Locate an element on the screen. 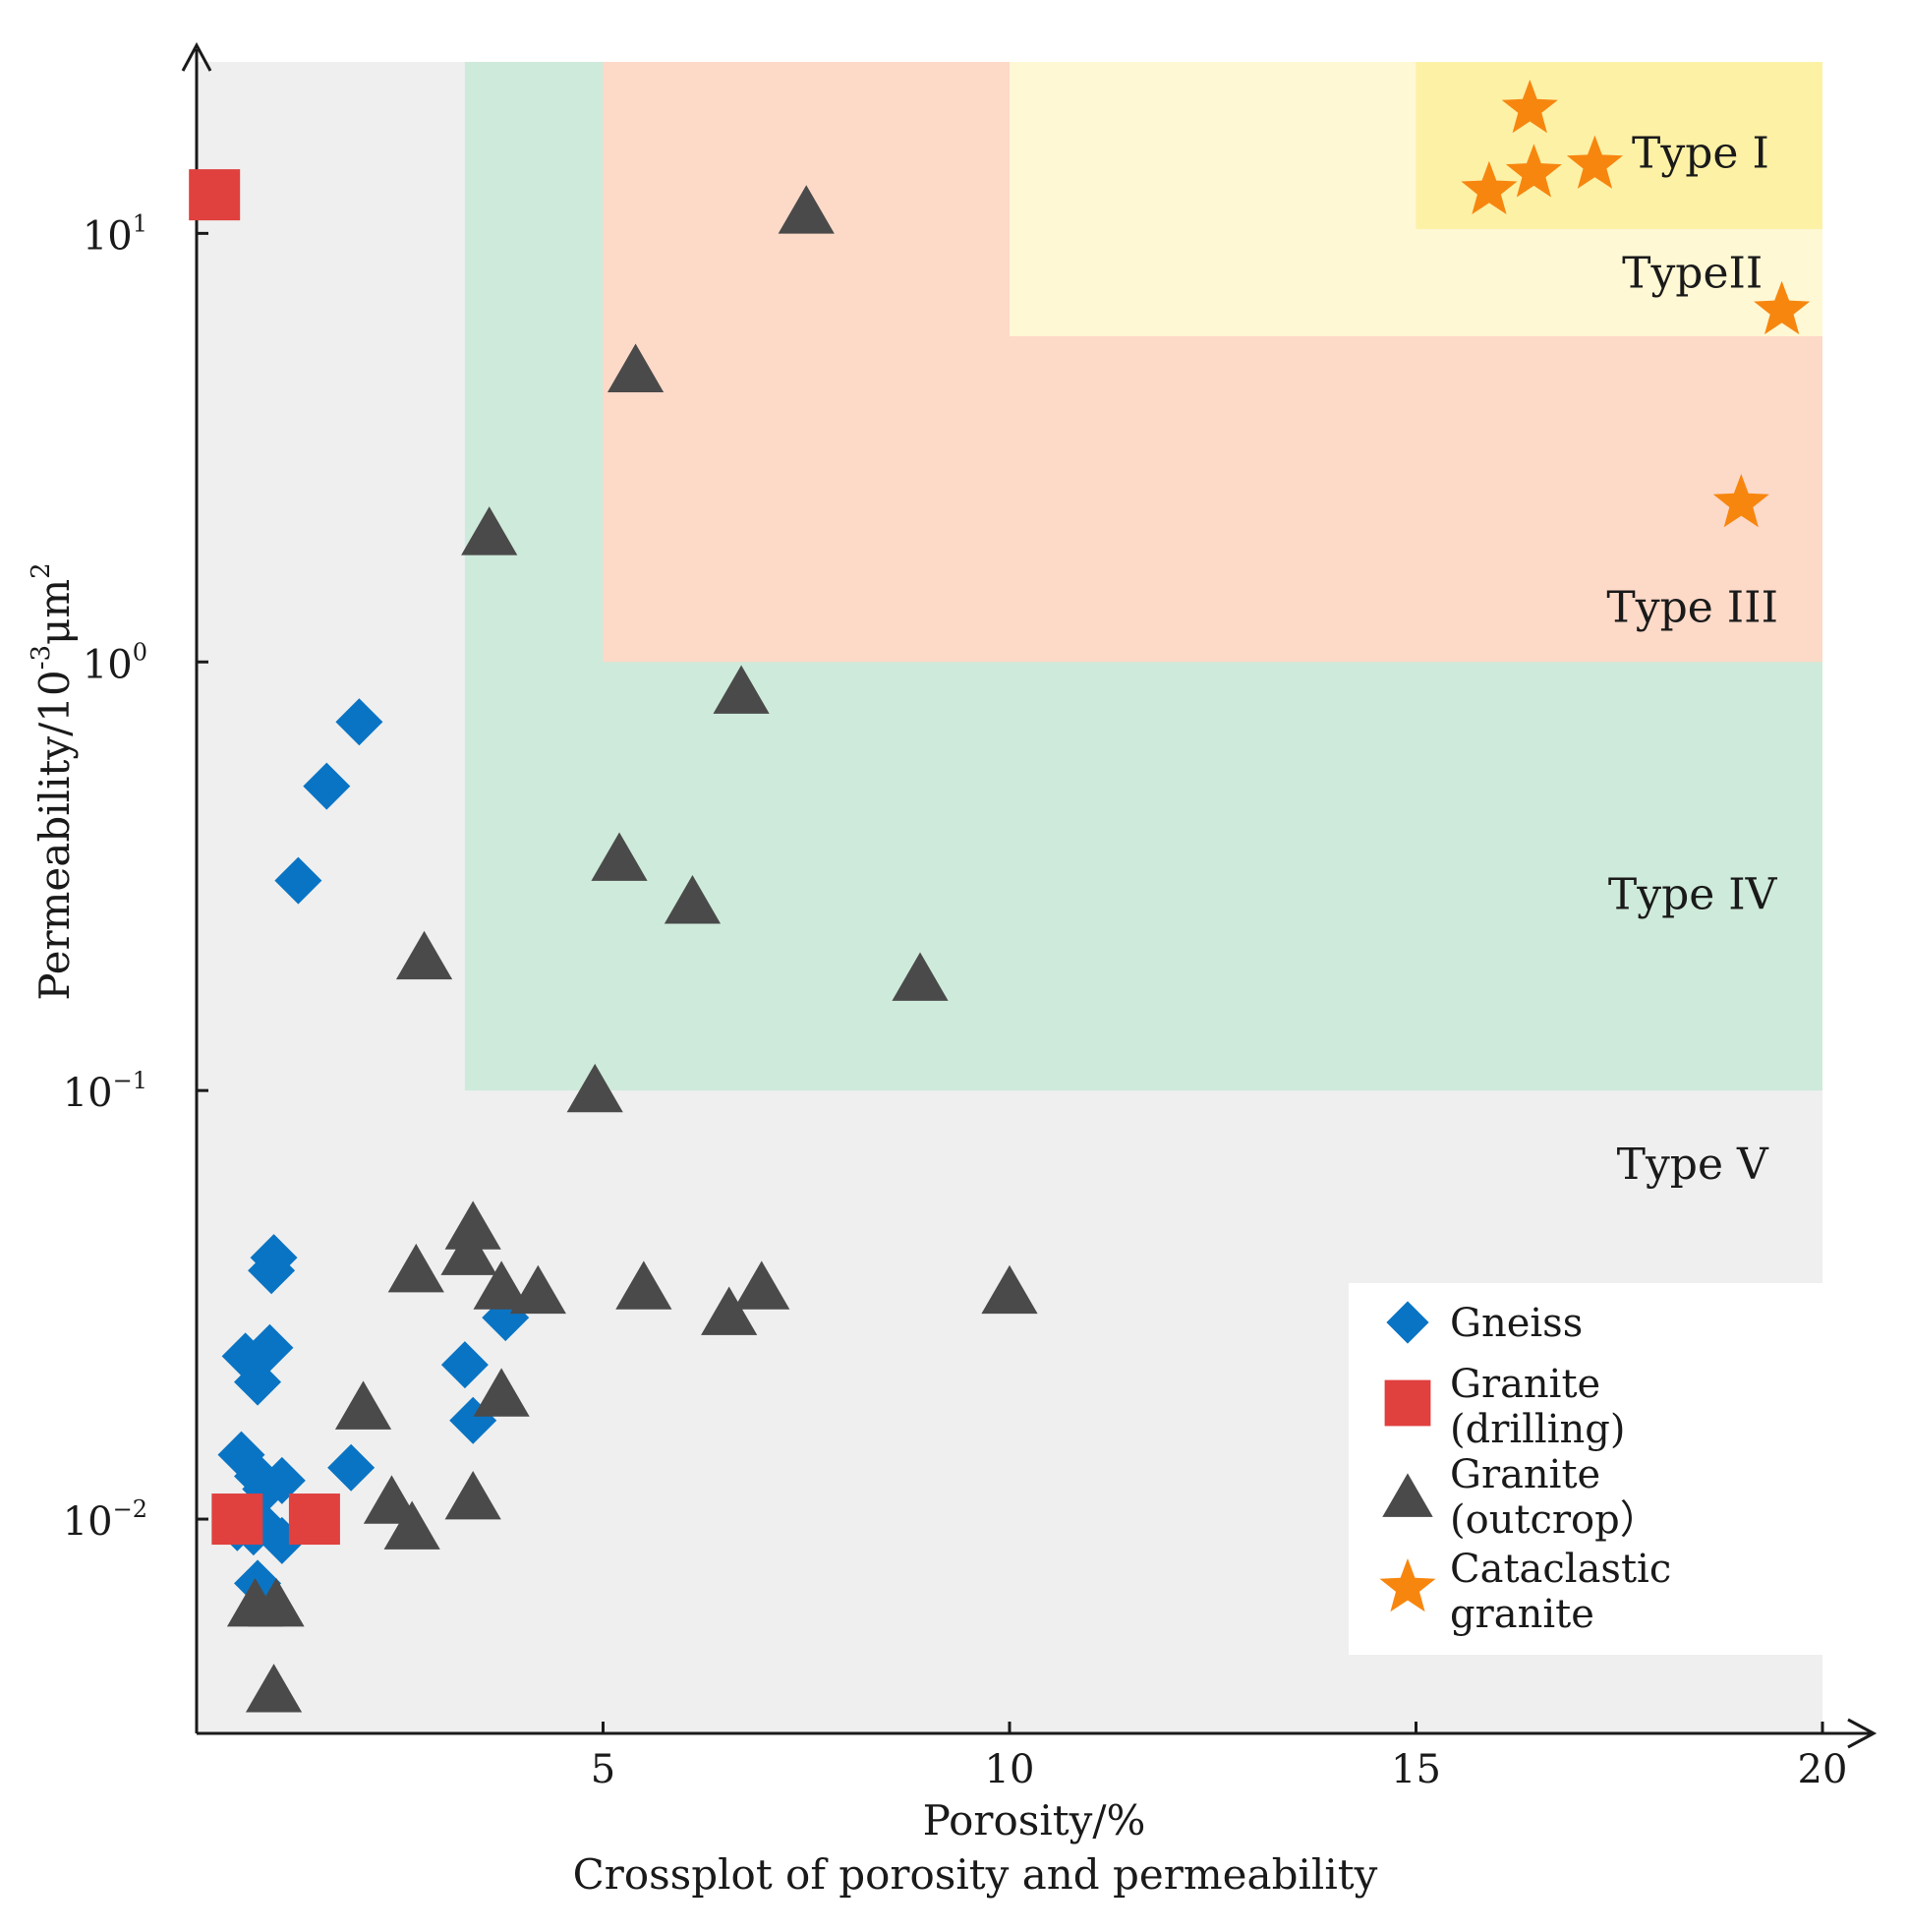 This screenshot has height=1932, width=1908. legend-marker-granite-drilling is located at coordinates (1408, 1403).